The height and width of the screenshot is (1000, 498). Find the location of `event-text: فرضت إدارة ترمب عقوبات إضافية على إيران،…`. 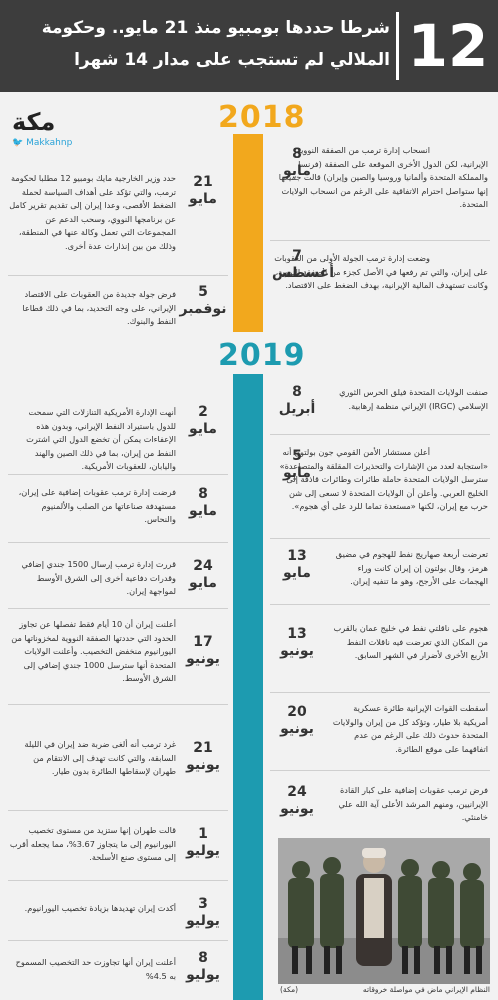

event-text: فرضت إدارة ترمب عقوبات إضافية على إيران،… is located at coordinates (97, 505).